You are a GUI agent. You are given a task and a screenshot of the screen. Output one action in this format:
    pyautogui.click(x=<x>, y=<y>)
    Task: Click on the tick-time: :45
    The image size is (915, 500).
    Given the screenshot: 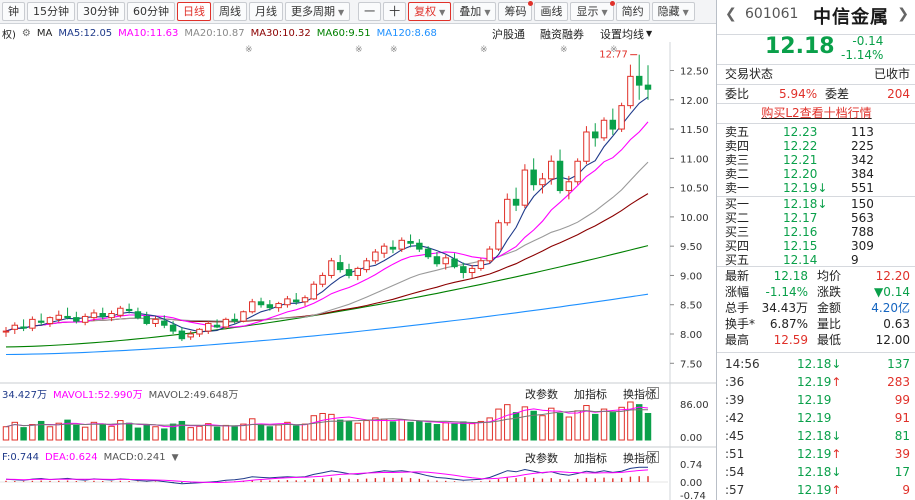 What is the action you would take?
    pyautogui.click(x=735, y=436)
    